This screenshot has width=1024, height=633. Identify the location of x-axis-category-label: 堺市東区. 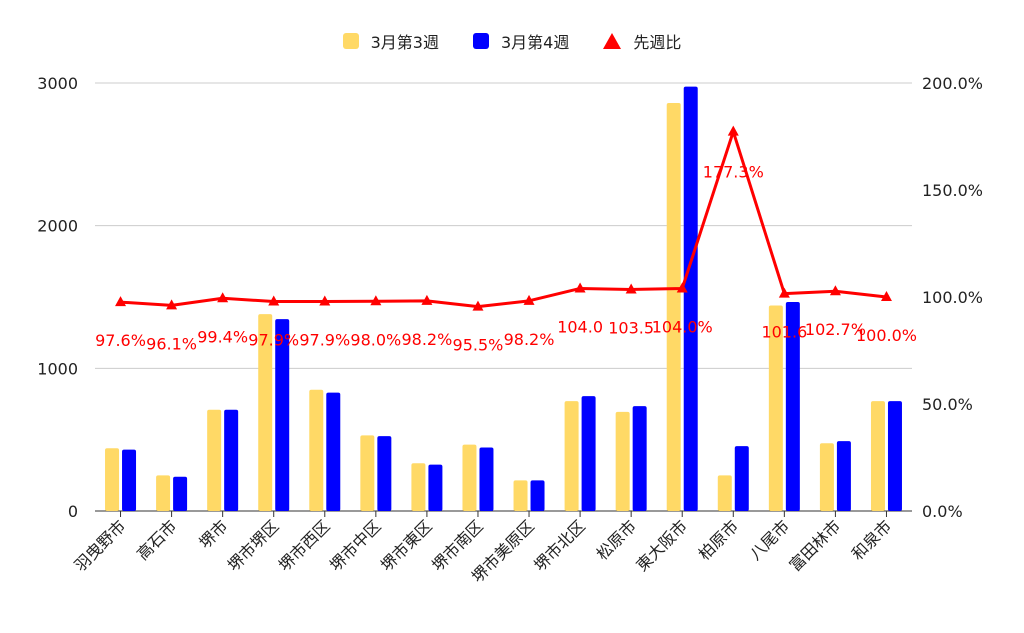
(406, 545).